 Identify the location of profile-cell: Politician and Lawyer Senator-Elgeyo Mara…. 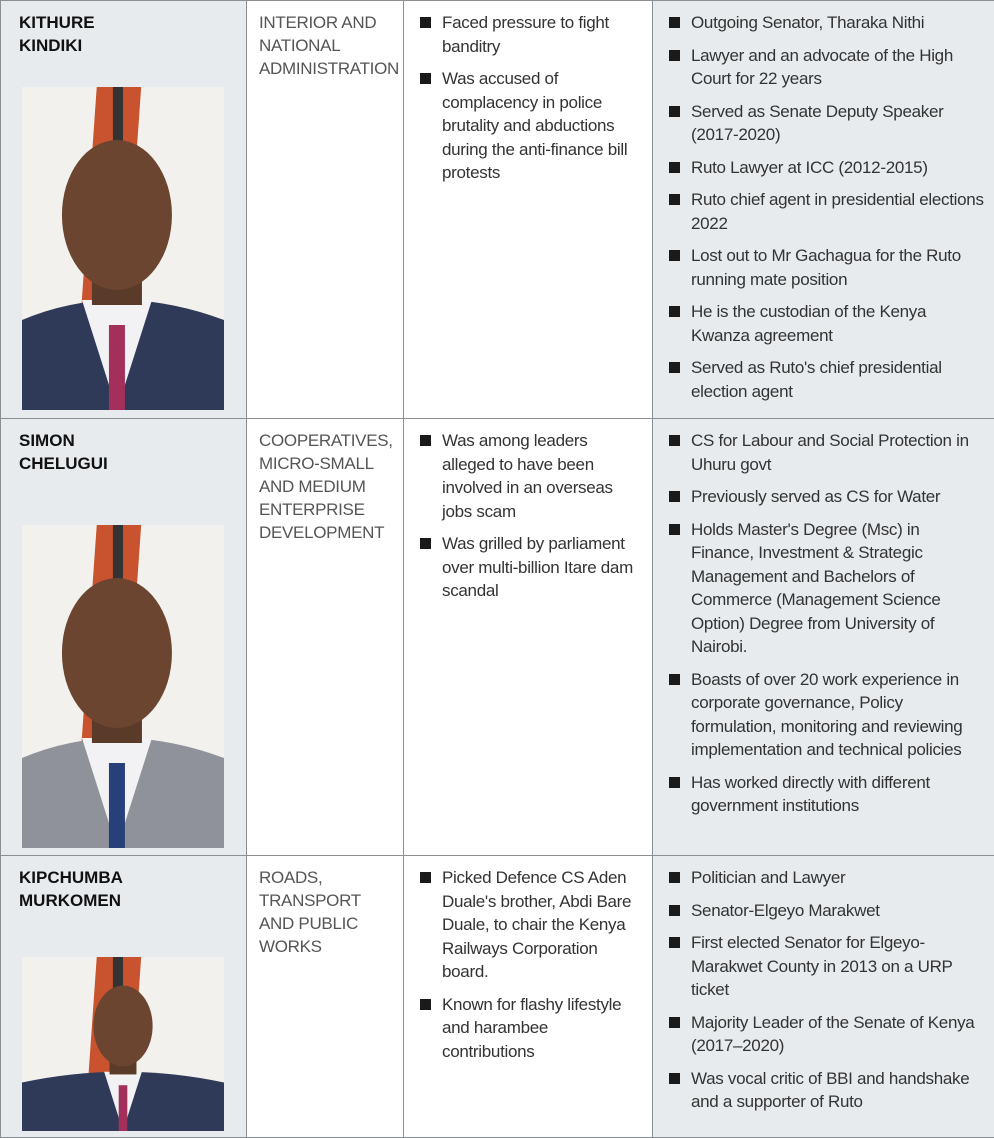
(823, 997).